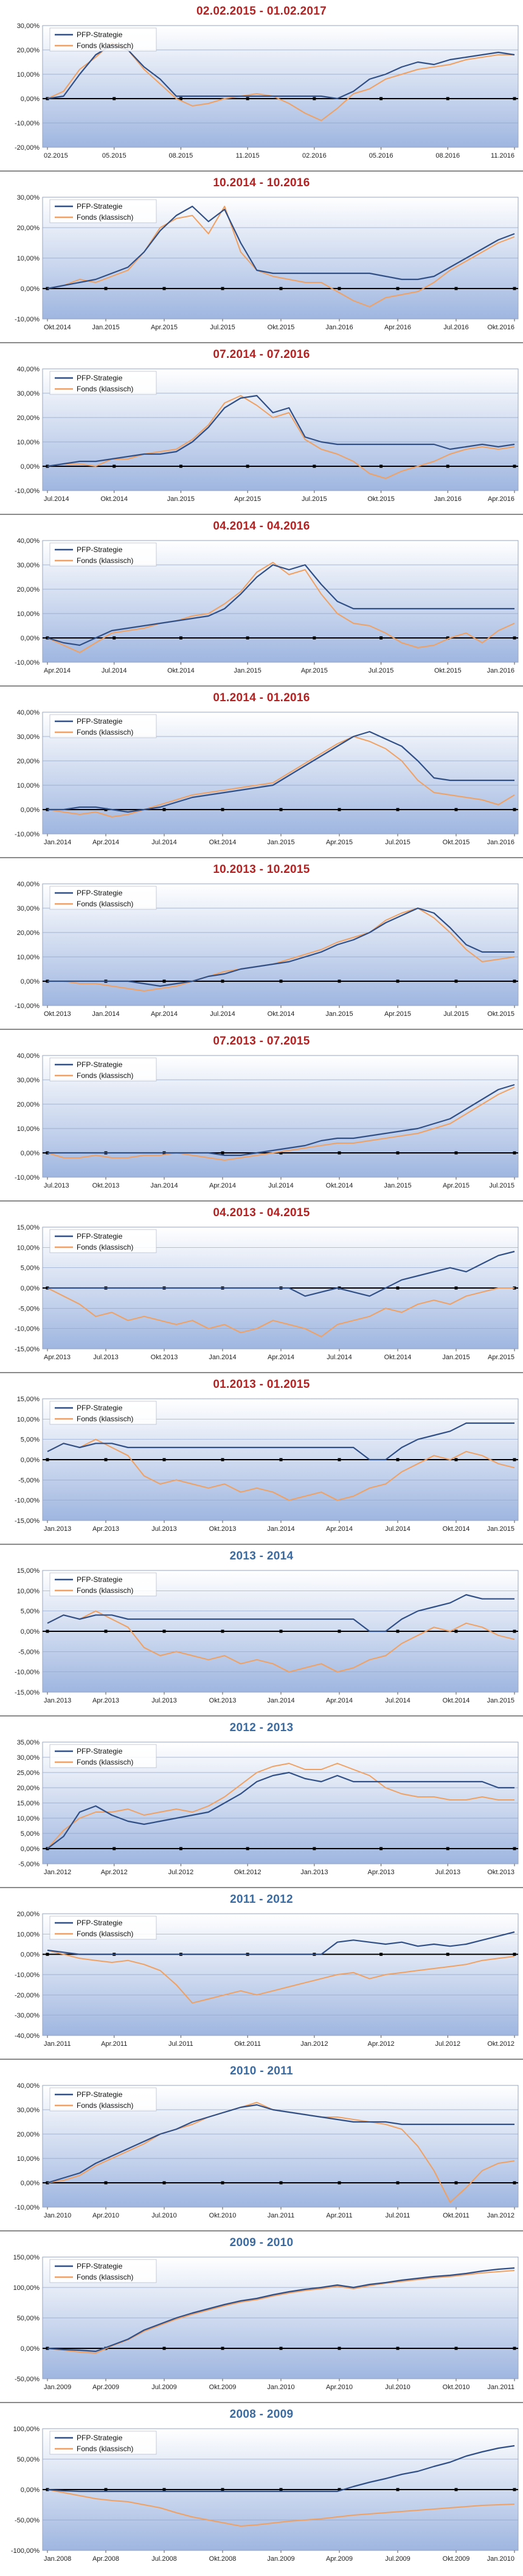 This screenshot has height=2576, width=523. What do you see at coordinates (281, 2387) in the screenshot?
I see `x-tick-label: Jan.2010` at bounding box center [281, 2387].